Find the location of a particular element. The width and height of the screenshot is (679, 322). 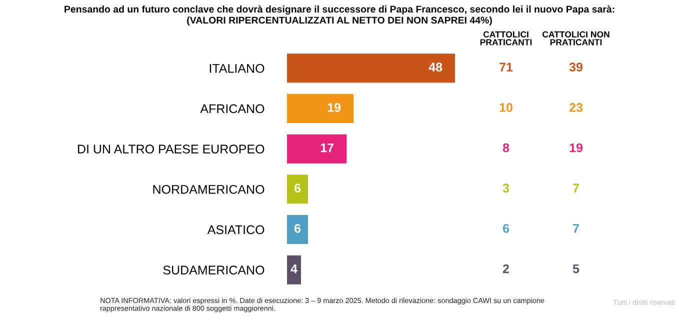

data-label: 48 is located at coordinates (435, 67).